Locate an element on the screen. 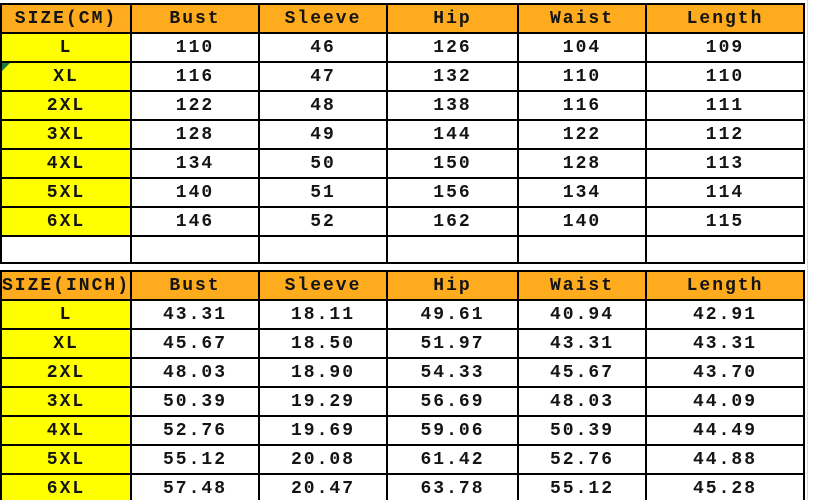  table-row: XL 116 47 132 110 110 is located at coordinates (402, 76).